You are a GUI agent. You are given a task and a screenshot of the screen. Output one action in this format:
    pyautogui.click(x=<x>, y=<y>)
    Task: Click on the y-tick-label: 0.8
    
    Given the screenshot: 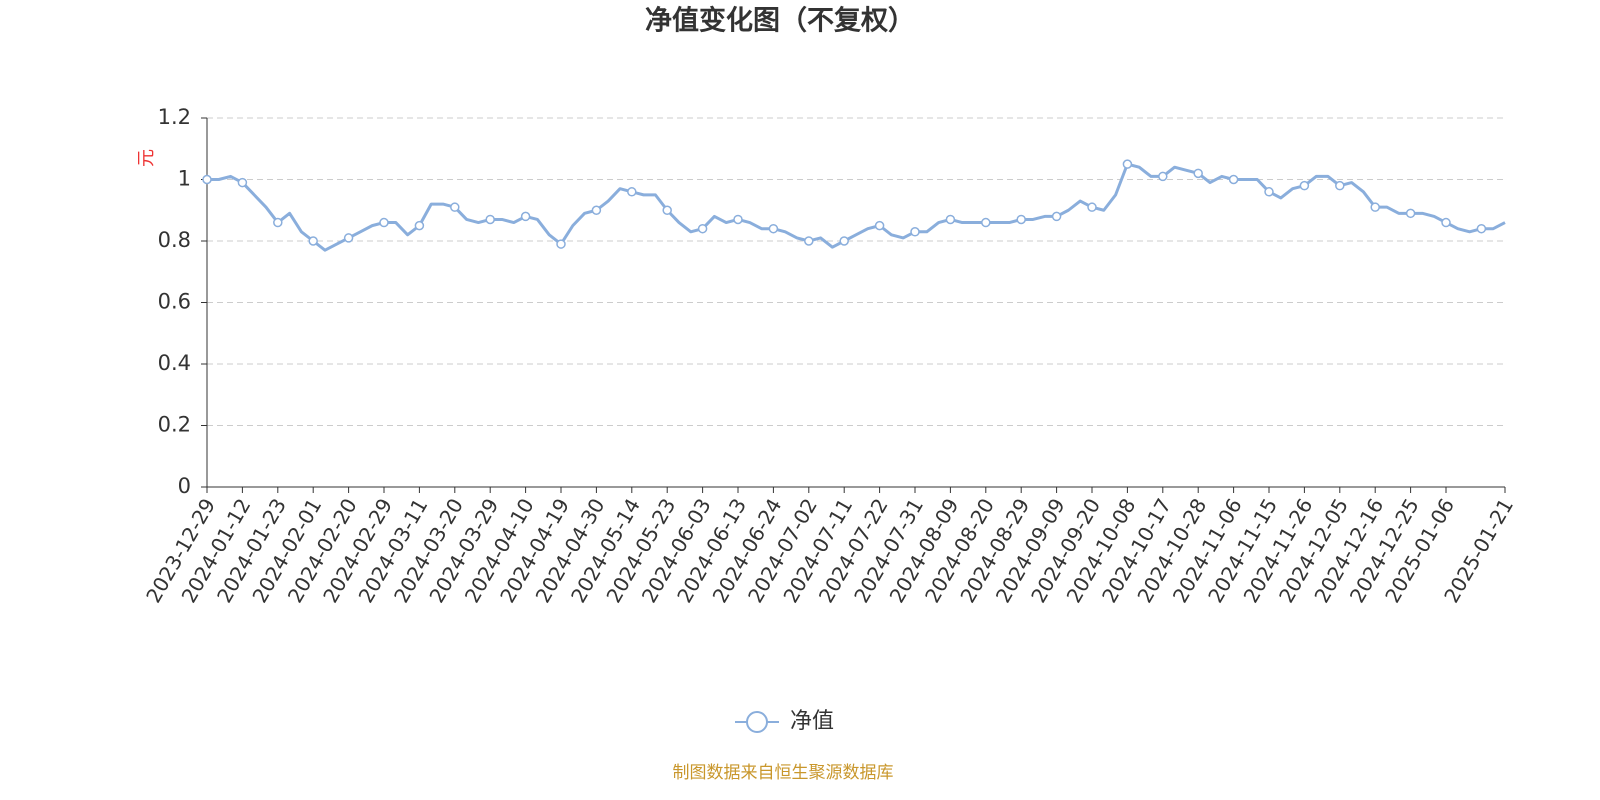 What is the action you would take?
    pyautogui.click(x=174, y=240)
    